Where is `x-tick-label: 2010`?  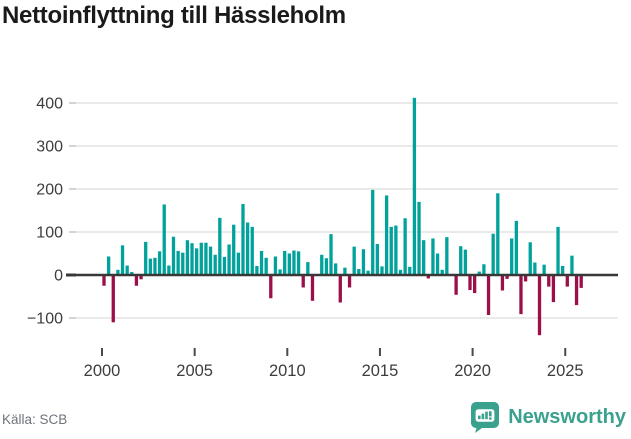
x-tick-label: 2010 is located at coordinates (287, 371).